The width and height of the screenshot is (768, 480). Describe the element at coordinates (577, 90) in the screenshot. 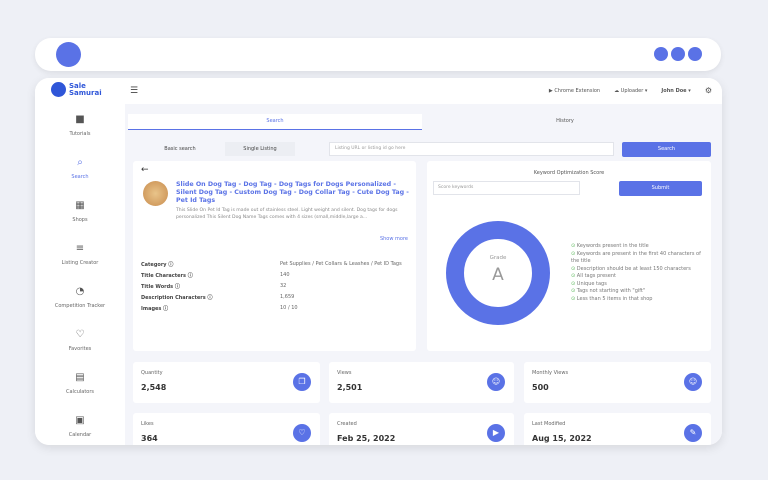

I see `chrome-extension-label: Chrome Extension` at that location.